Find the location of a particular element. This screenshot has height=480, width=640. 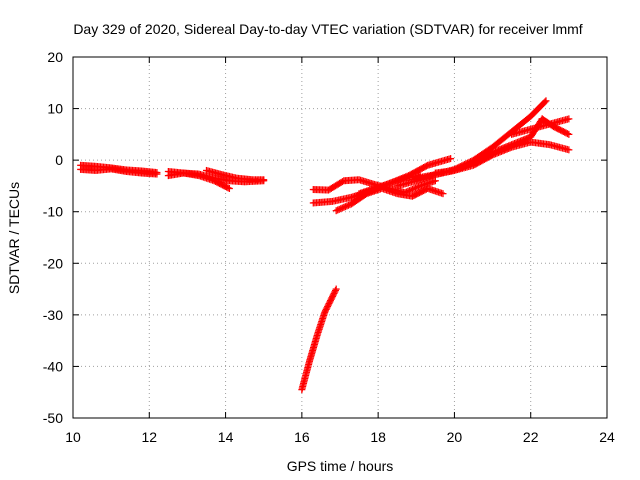

y-tick-label: 0 is located at coordinates (59, 160).